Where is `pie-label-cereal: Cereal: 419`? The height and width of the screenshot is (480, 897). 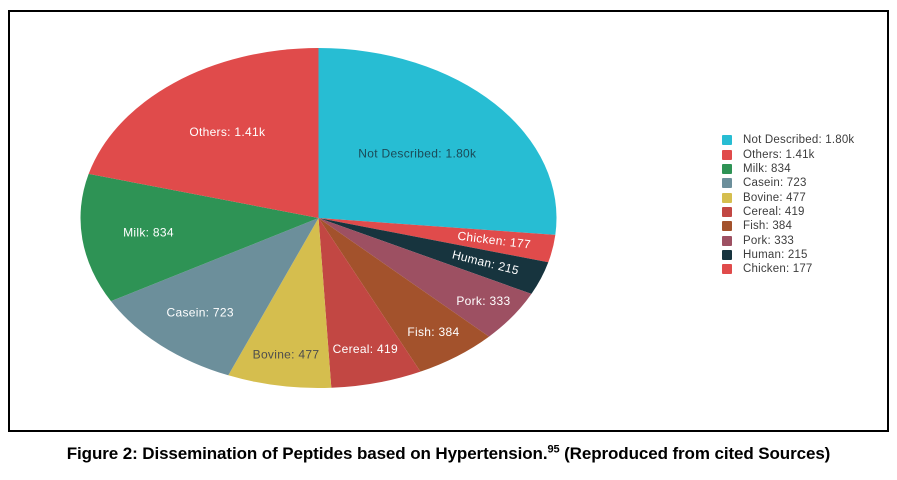
pie-label-cereal: Cereal: 419 is located at coordinates (365, 349).